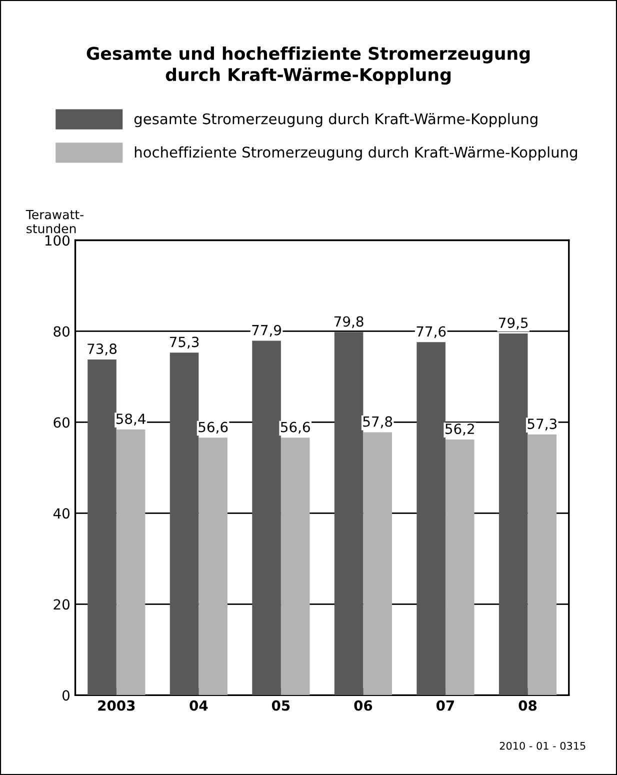 This screenshot has width=617, height=775. Describe the element at coordinates (543, 746) in the screenshot. I see `text: 2010 - 01 - 0315` at that location.